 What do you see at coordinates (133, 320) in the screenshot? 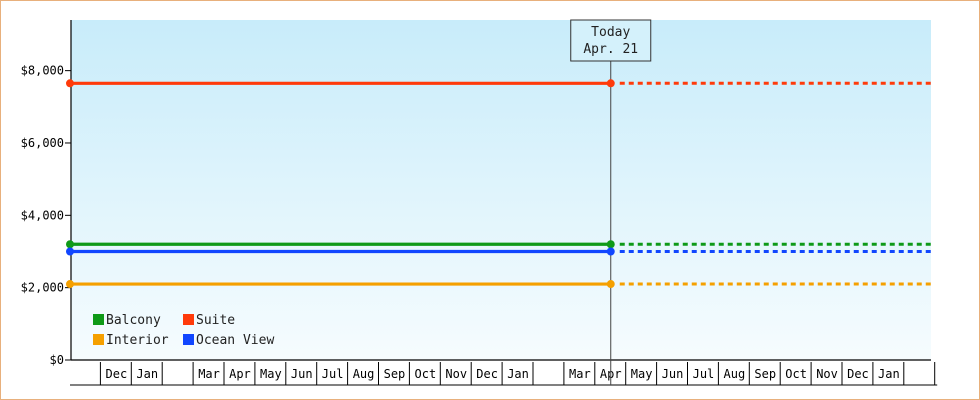
I see `legend-label-balcony: Balcony` at bounding box center [133, 320].